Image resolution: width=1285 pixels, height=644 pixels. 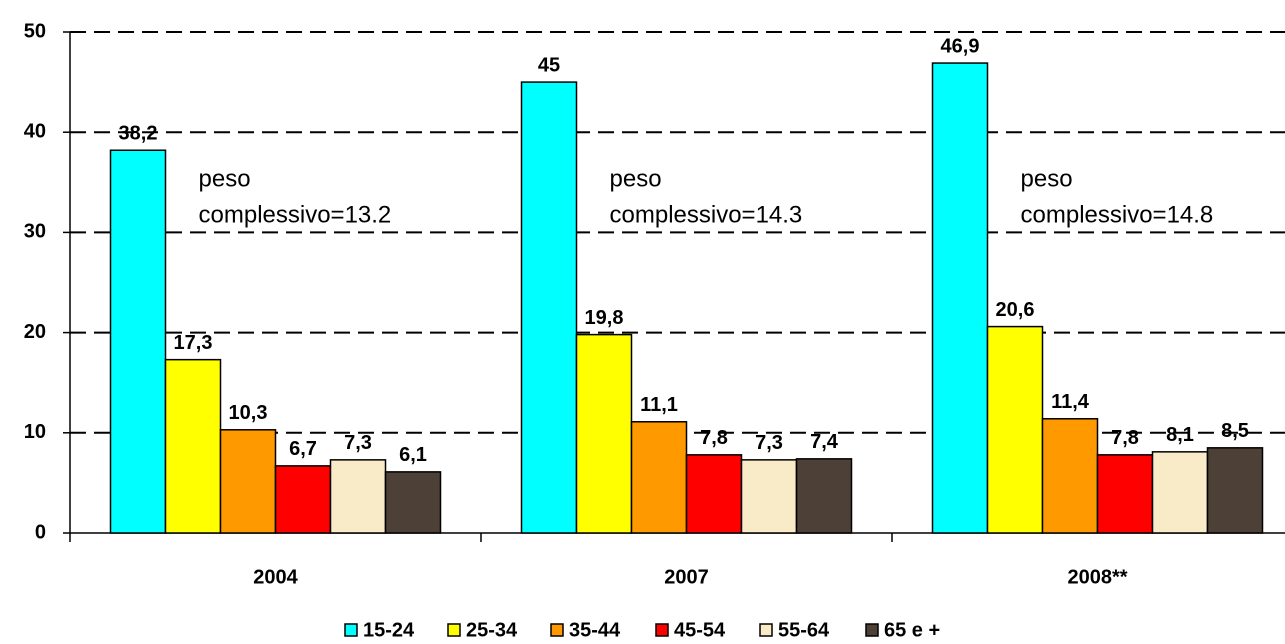 I want to click on y-tick-label: 30, so click(x=35, y=232).